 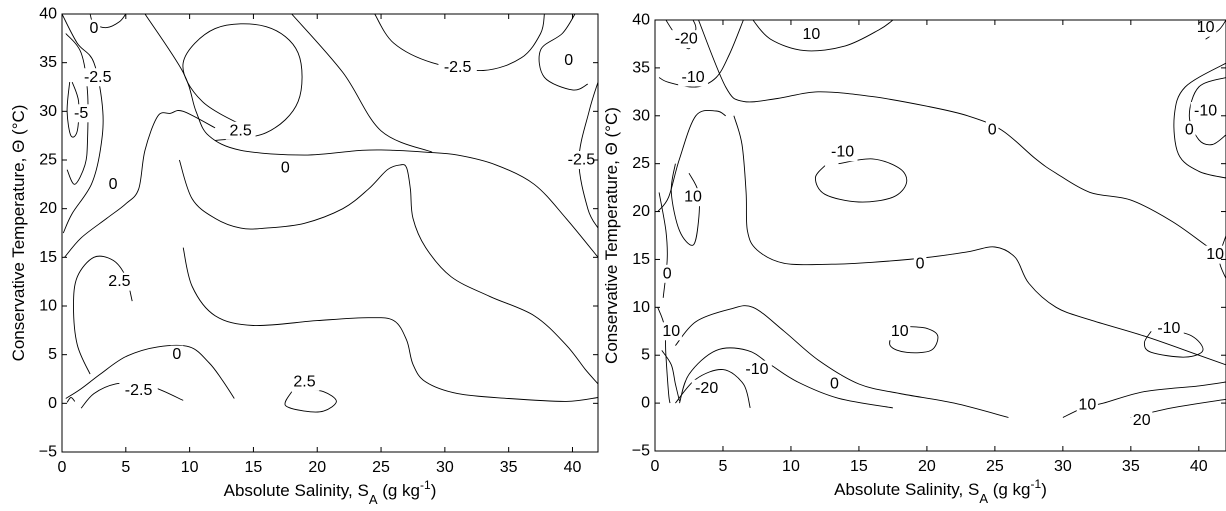 I want to click on y-tick-label: 25, so click(x=641, y=163).